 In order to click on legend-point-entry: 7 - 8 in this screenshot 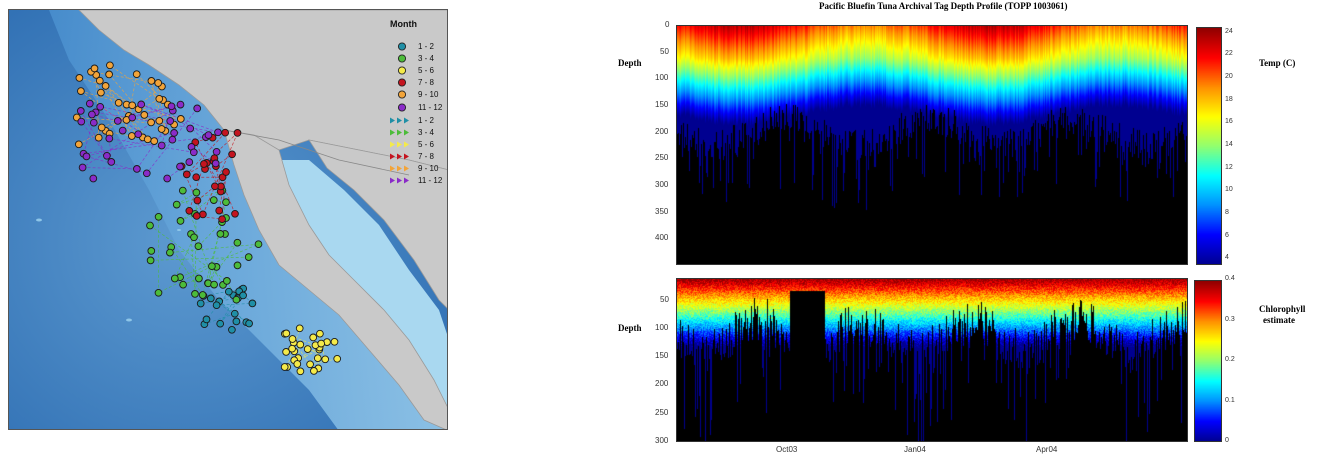, I will do `click(417, 82)`.